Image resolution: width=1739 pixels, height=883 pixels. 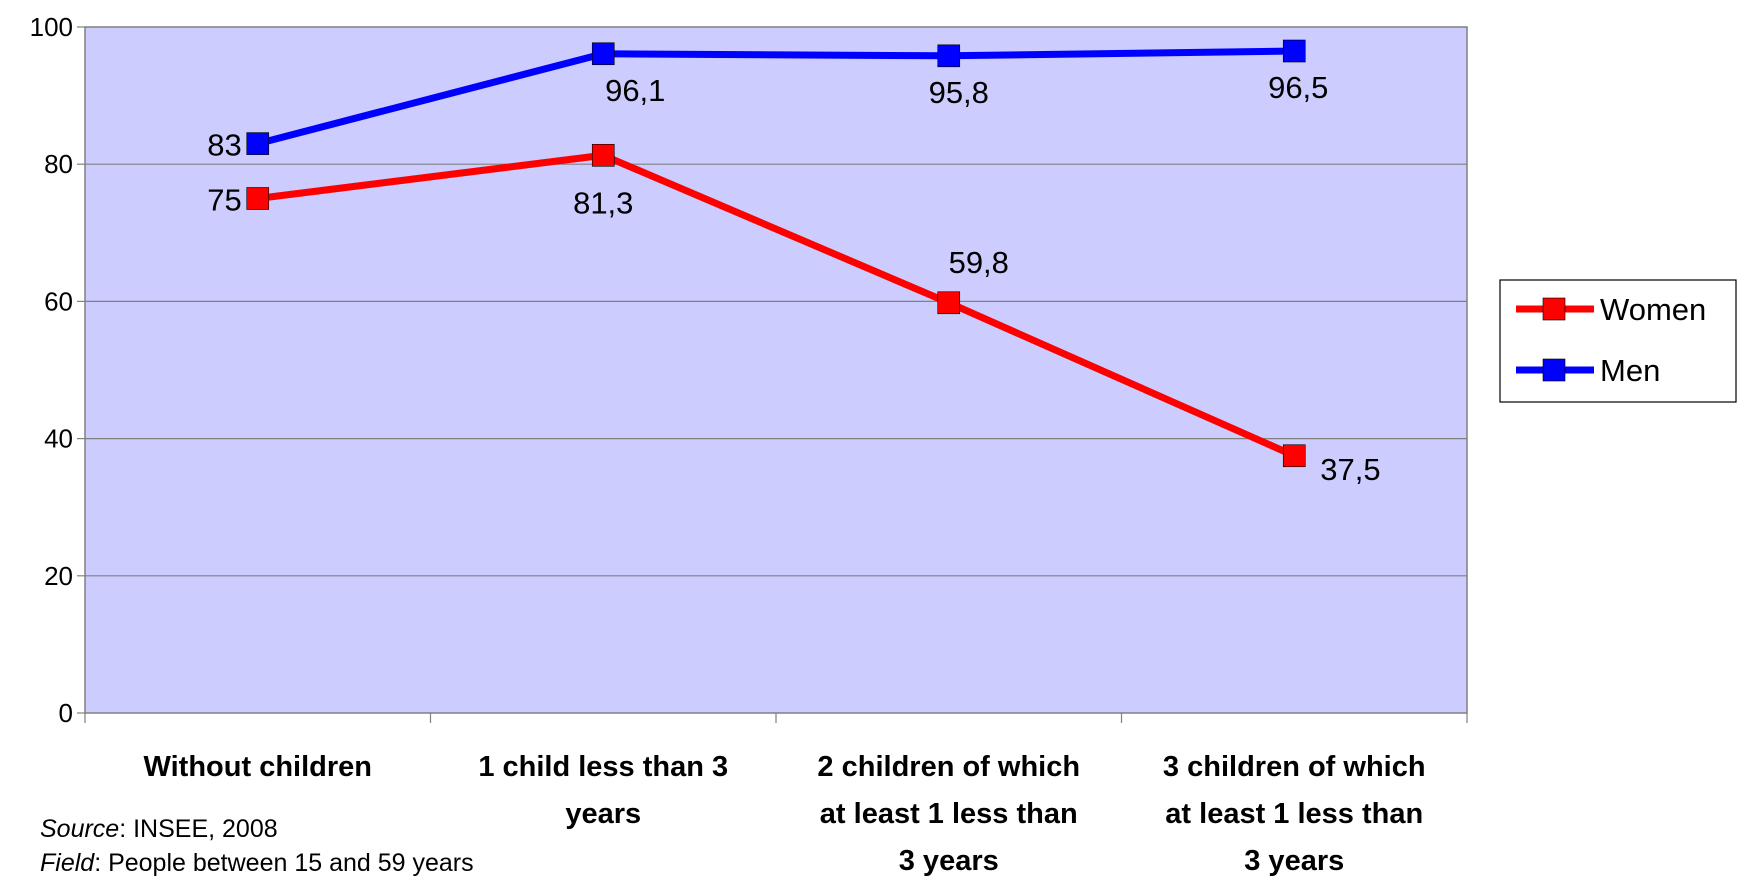 I want to click on data-label: 96,1, so click(x=635, y=90).